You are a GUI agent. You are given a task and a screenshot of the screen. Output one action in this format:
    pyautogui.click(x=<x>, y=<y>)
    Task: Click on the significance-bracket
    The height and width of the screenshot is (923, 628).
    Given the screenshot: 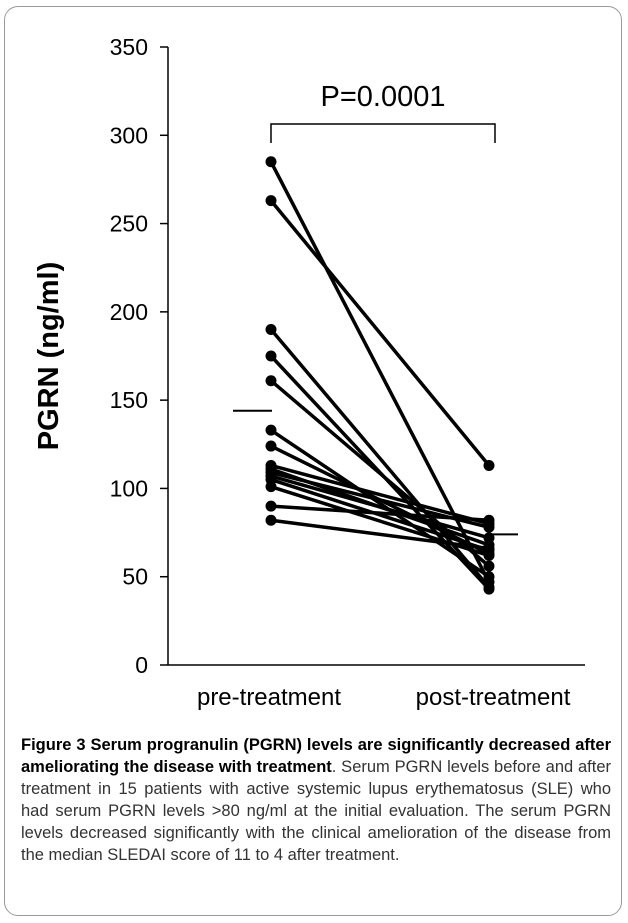 What is the action you would take?
    pyautogui.click(x=383, y=133)
    